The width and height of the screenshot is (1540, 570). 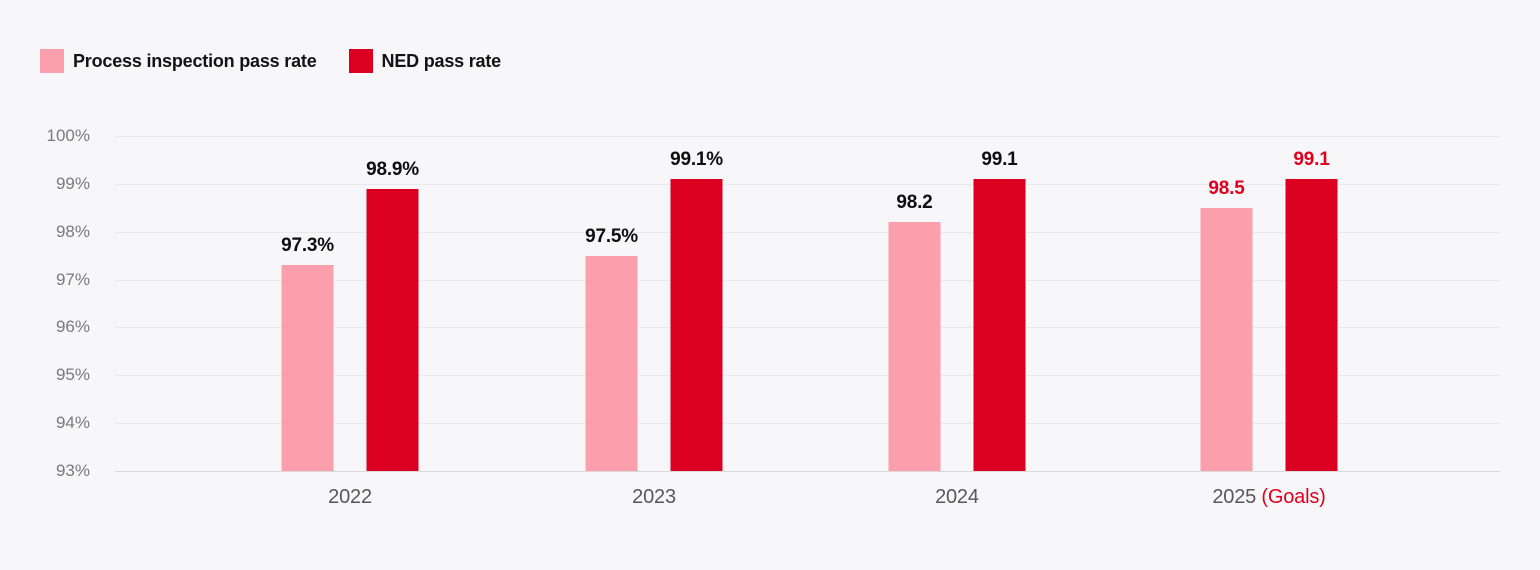 What do you see at coordinates (957, 303) in the screenshot?
I see `bar-group-2024: 98.2 99.1` at bounding box center [957, 303].